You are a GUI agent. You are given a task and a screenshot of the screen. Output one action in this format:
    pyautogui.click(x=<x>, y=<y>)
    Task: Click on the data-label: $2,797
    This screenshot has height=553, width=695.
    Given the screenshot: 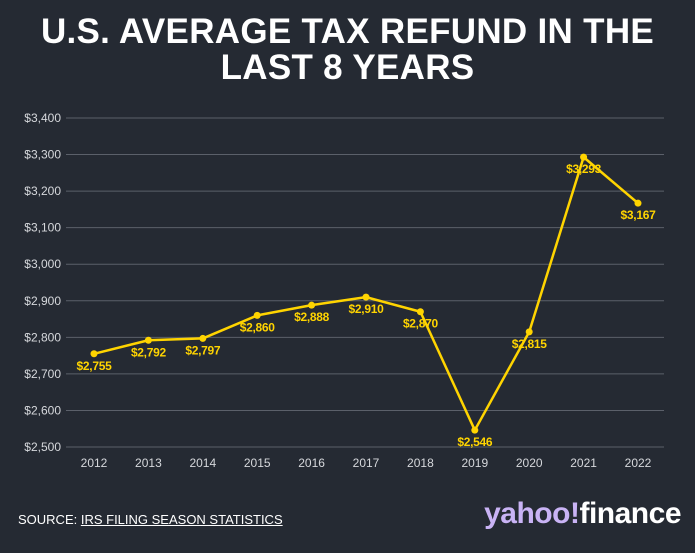 What is the action you would take?
    pyautogui.click(x=203, y=350)
    